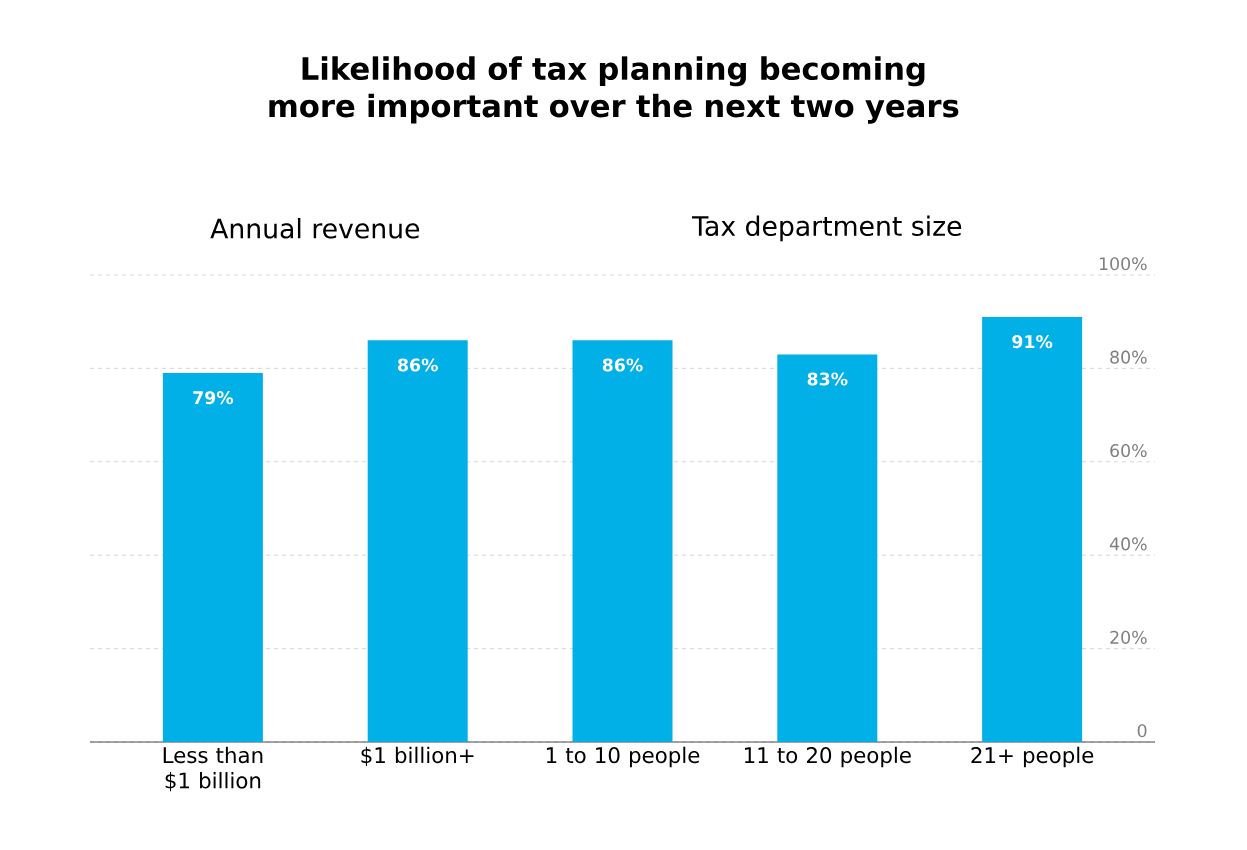  I want to click on x-tick-label: Less than $1 billion, so click(213, 769).